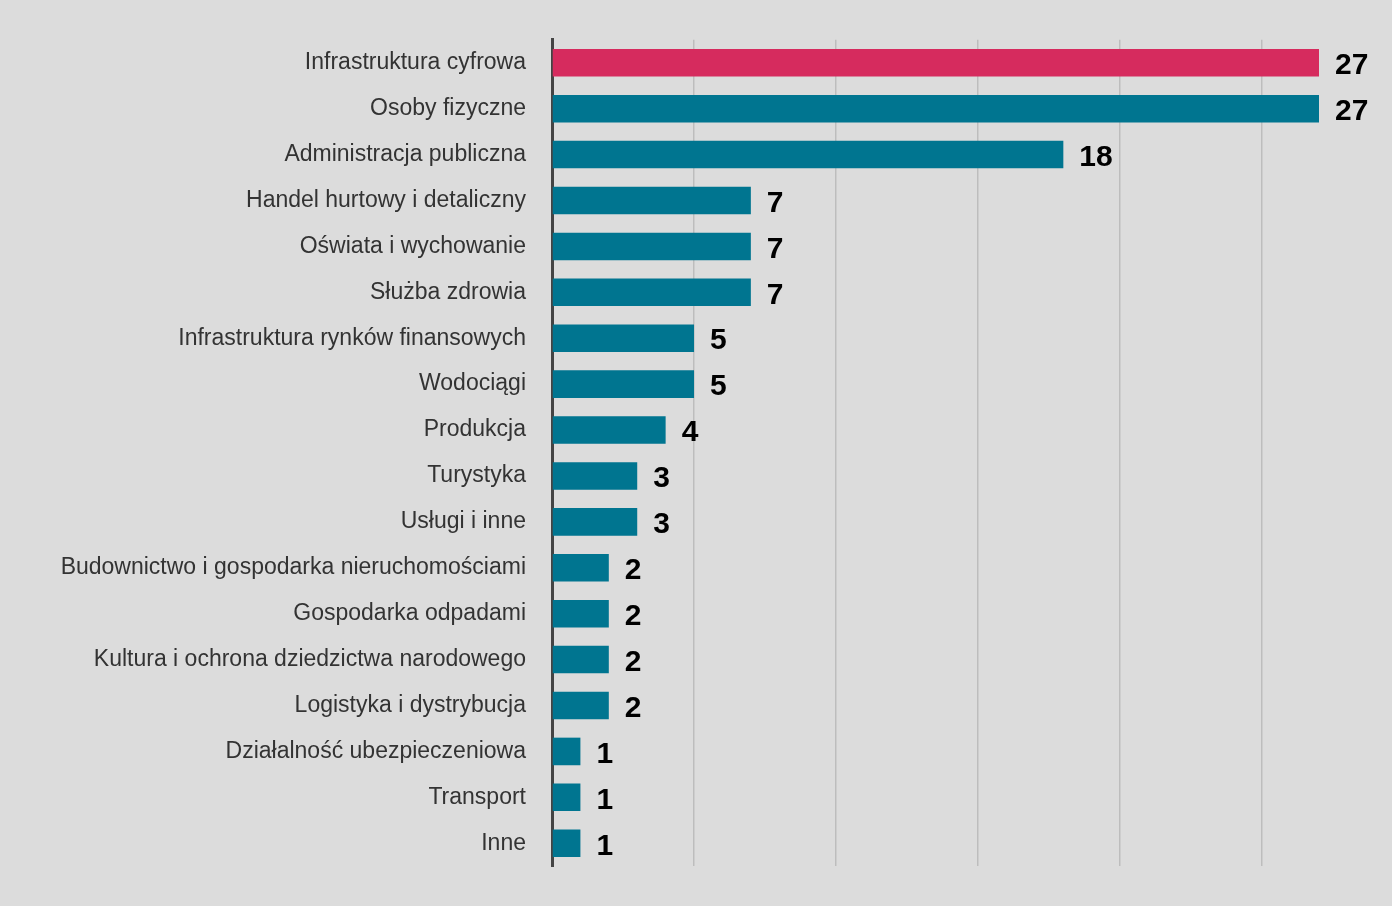  I want to click on y-tick-label: Usługi i inne, so click(463, 520).